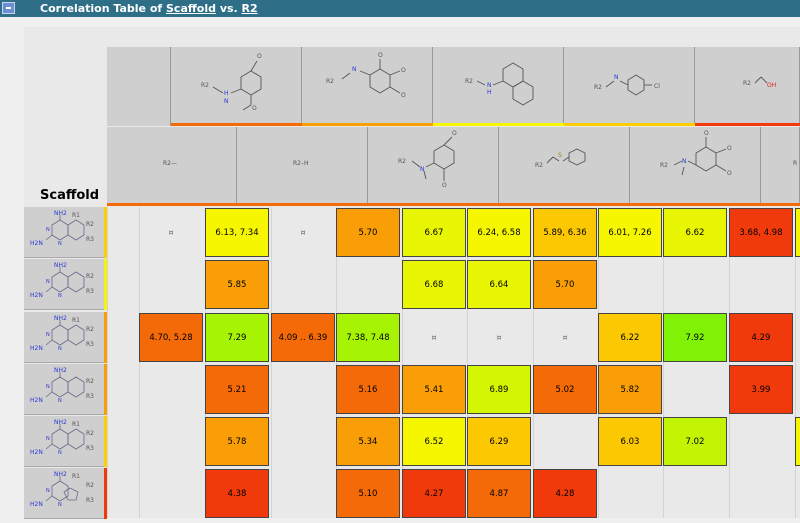  I want to click on r2-header-bottom-3: R2 N O O, so click(433, 166).